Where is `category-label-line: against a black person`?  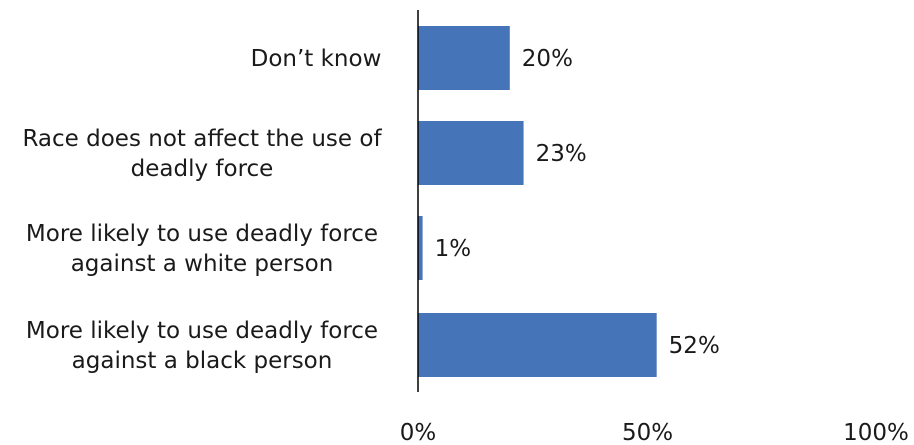 category-label-line: against a black person is located at coordinates (202, 361).